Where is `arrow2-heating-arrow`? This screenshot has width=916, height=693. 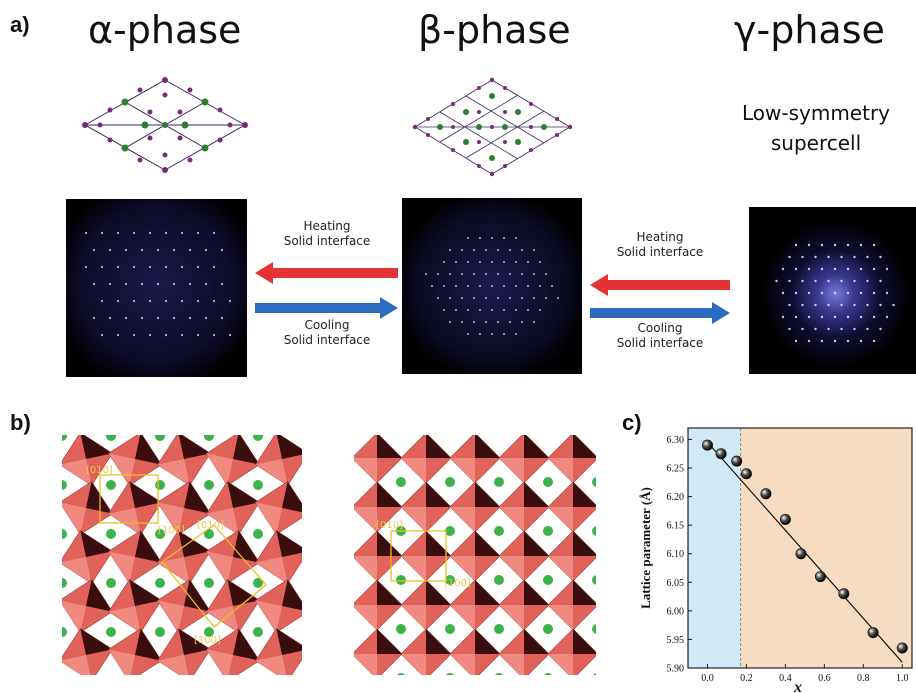
arrow2-heating-arrow is located at coordinates (660, 285).